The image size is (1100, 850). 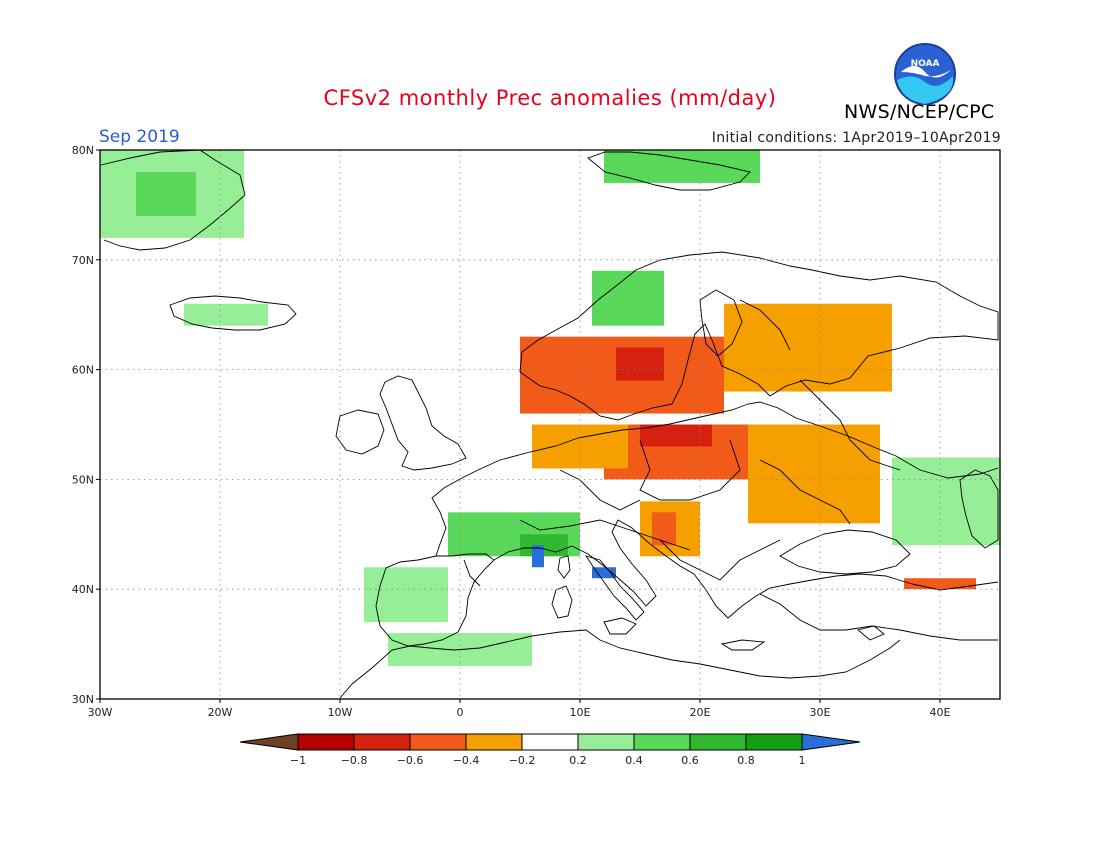 I want to click on lon-label: 10E, so click(x=580, y=712).